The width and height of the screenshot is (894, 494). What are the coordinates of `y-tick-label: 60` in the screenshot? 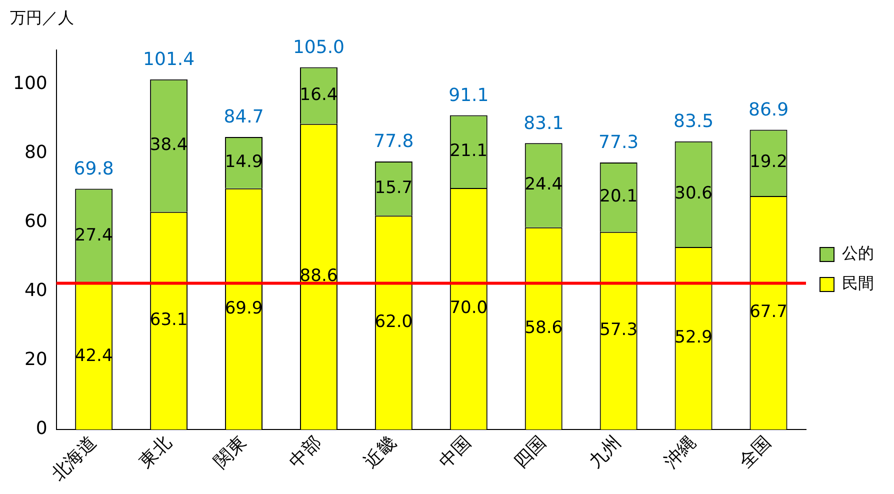 It's located at (36, 221).